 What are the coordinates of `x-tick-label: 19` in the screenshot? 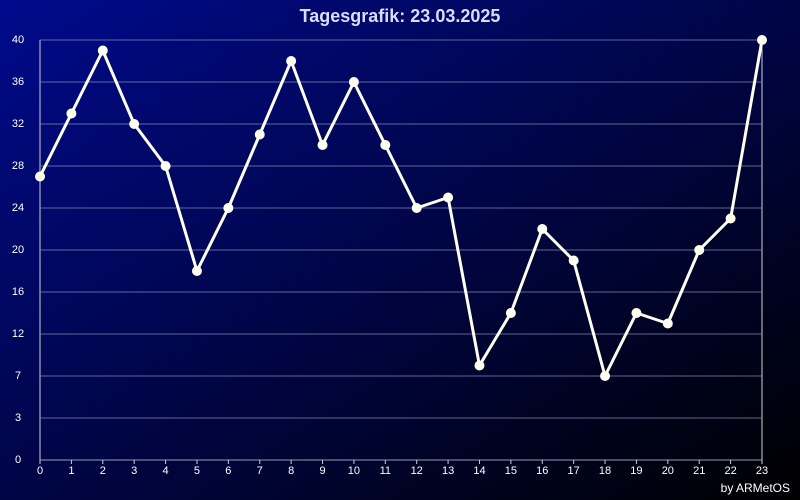 It's located at (636, 471).